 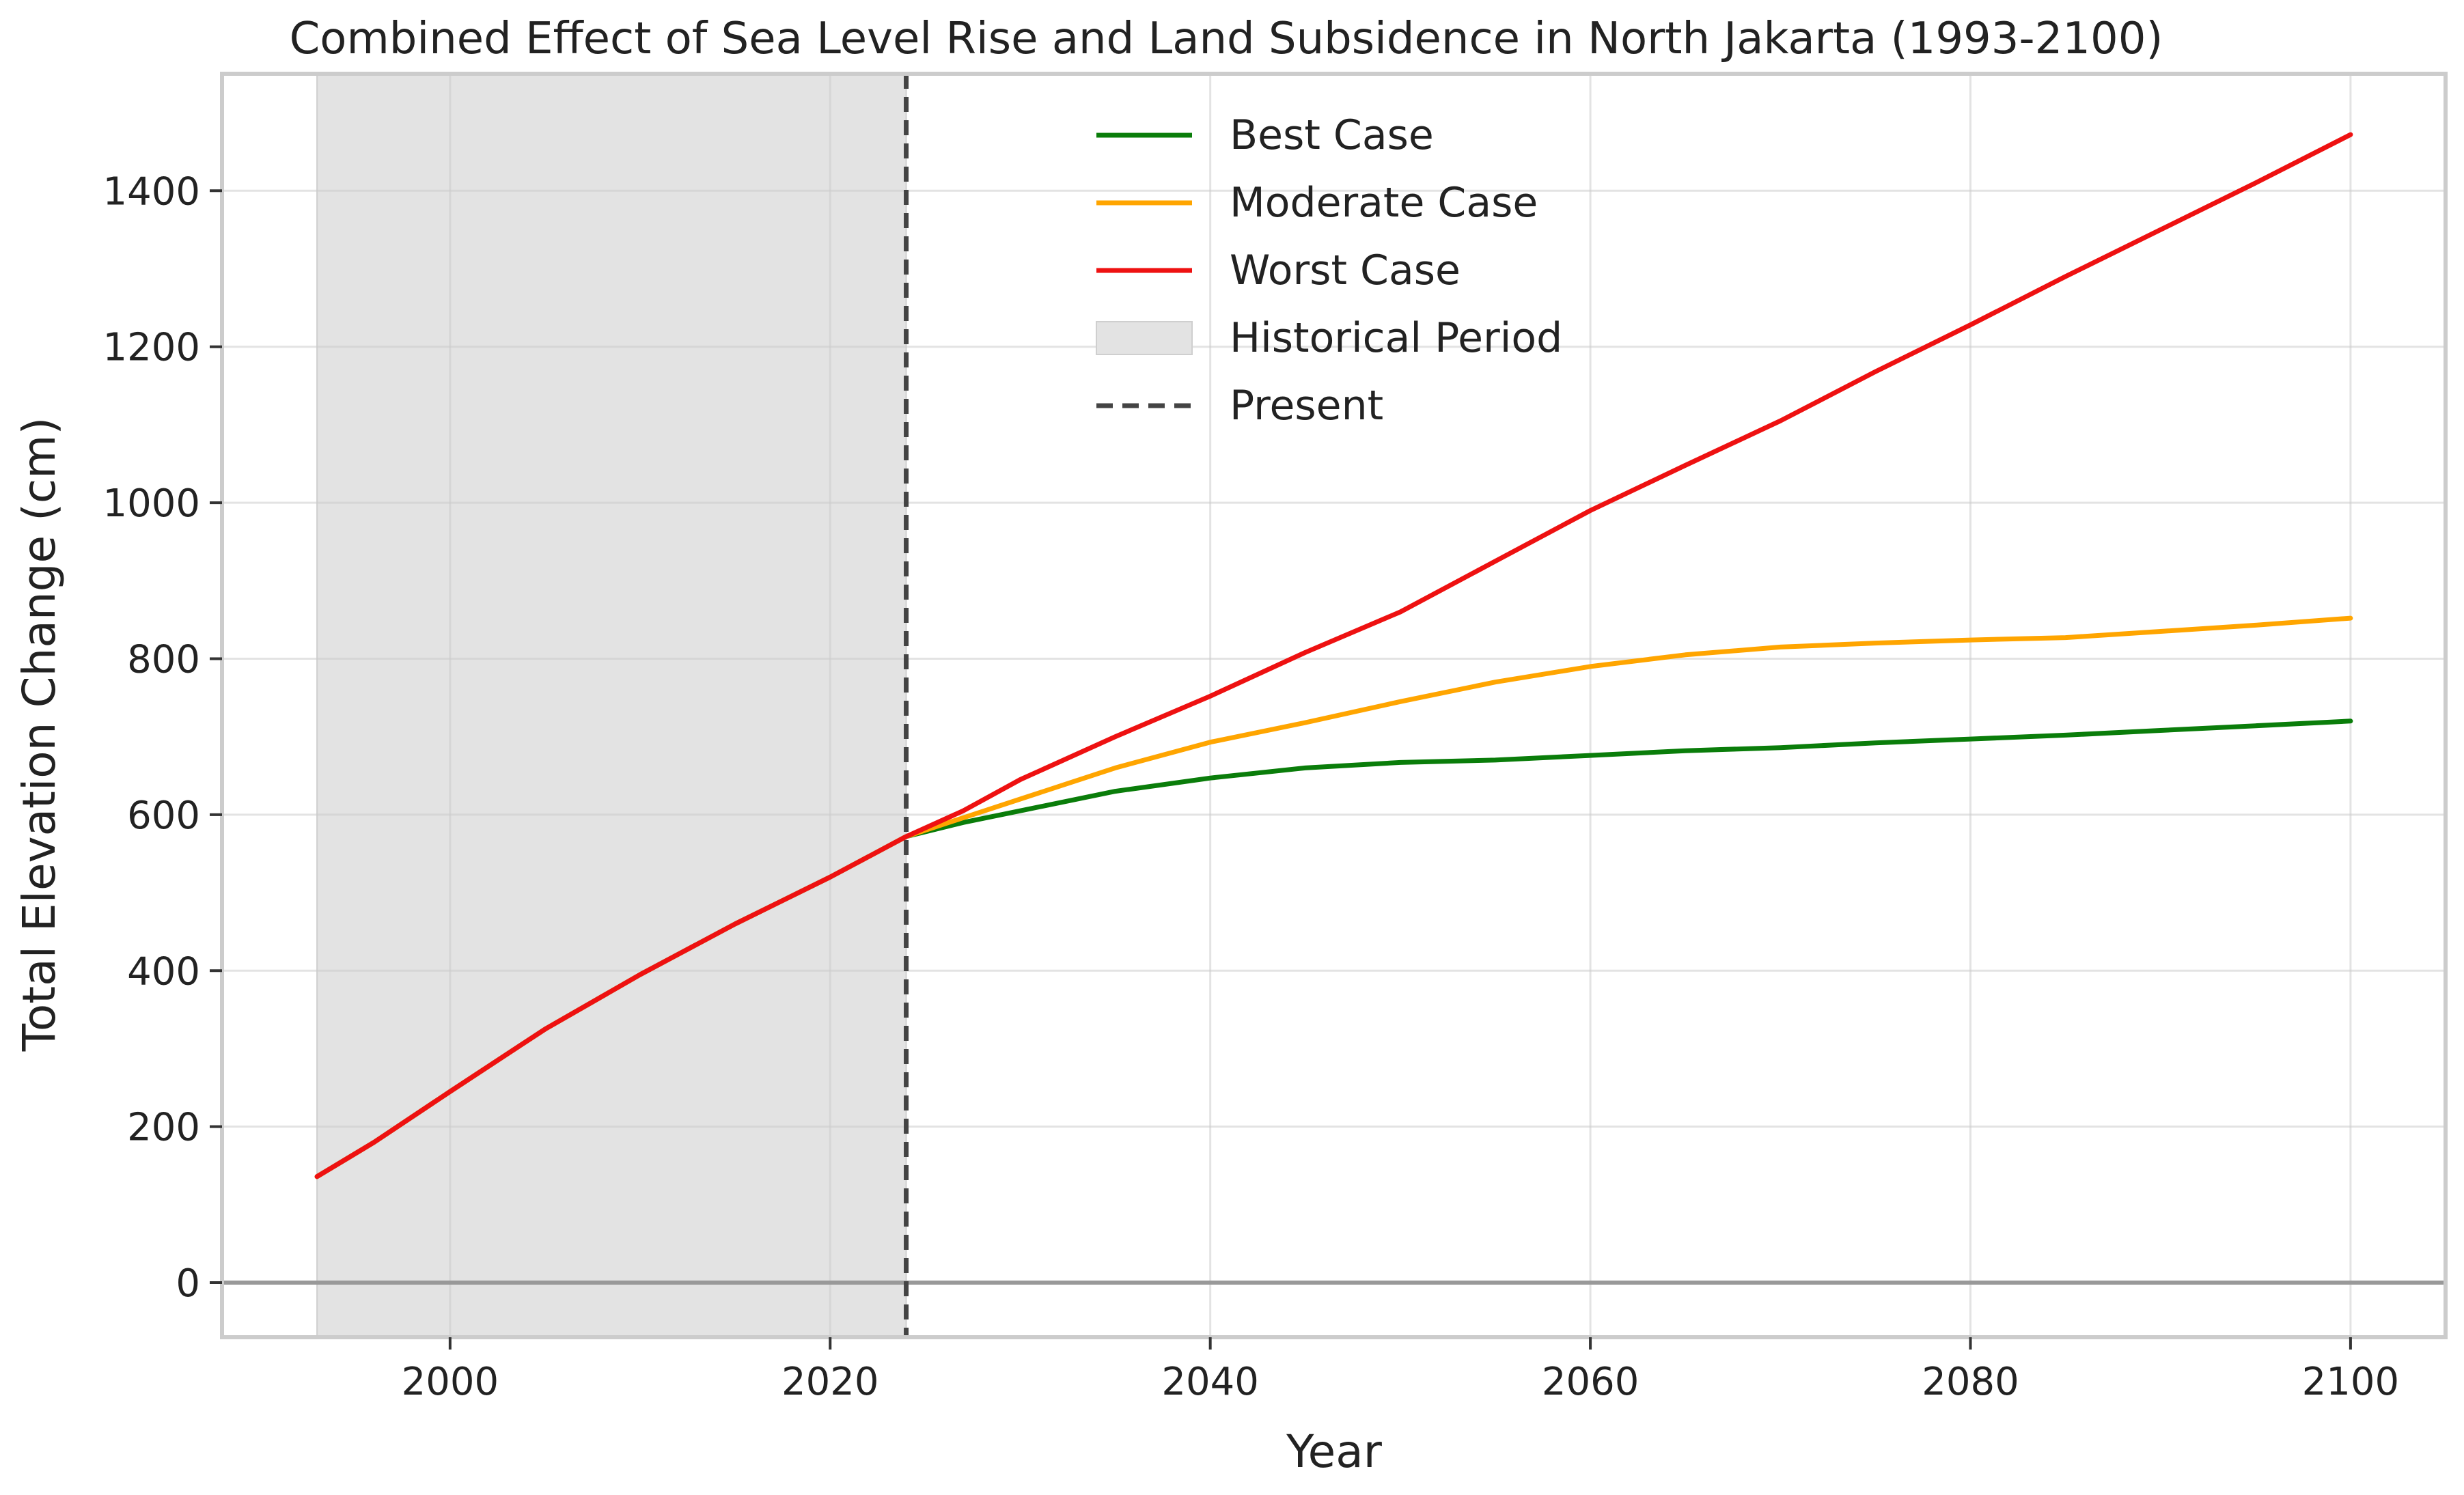 I want to click on legend-label-historical-period: Historical Period, so click(x=1396, y=338).